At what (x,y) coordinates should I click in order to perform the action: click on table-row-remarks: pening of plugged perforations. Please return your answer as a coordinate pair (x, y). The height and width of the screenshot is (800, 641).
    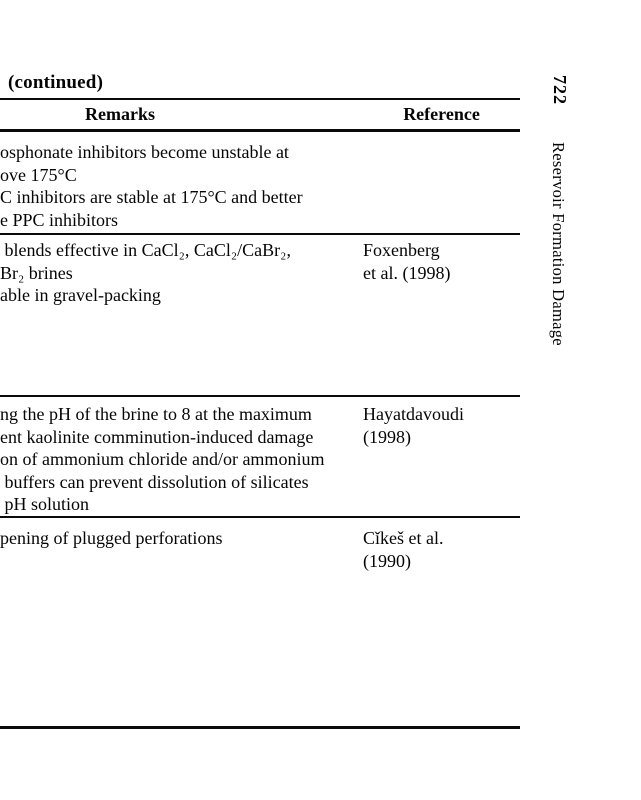
    Looking at the image, I should click on (111, 538).